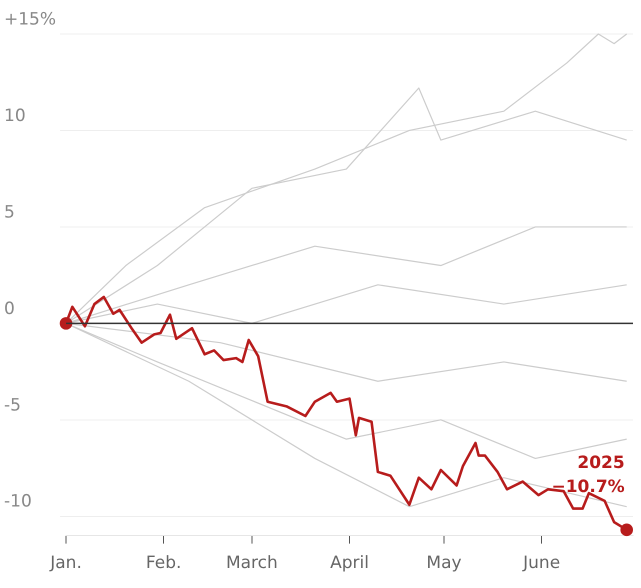 This screenshot has height=588, width=641. Describe the element at coordinates (541, 563) in the screenshot. I see `x-tick-label: June` at that location.